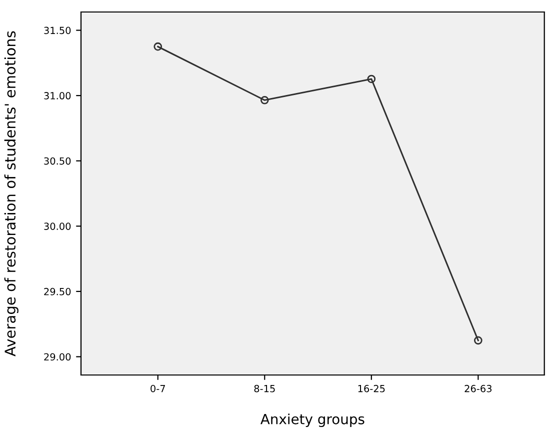 This screenshot has width=546, height=437. Describe the element at coordinates (11, 193) in the screenshot. I see `y-axis-title: Average of restoration of students' emotions` at that location.